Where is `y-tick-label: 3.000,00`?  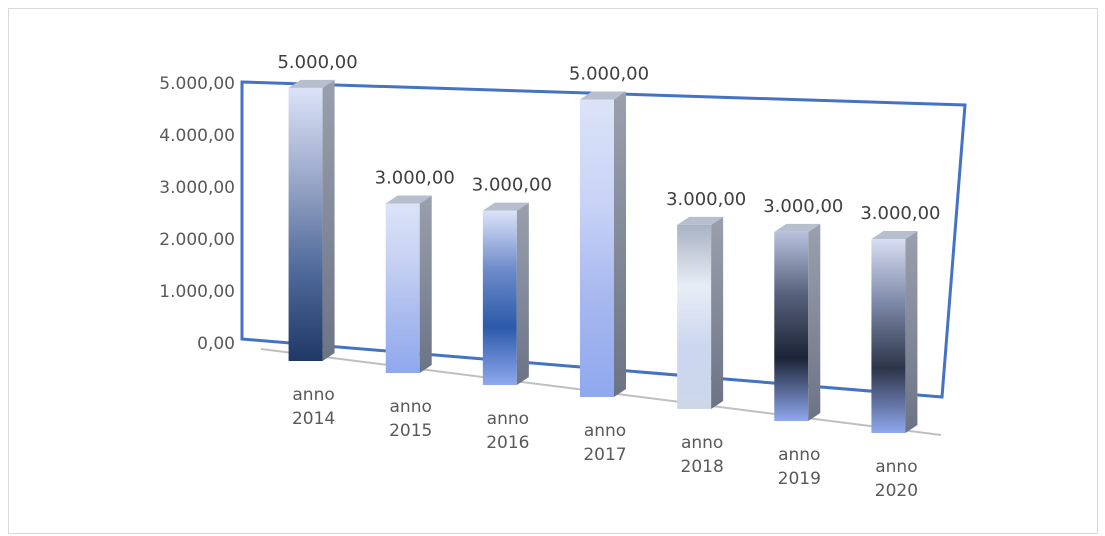 y-tick-label: 3.000,00 is located at coordinates (197, 188).